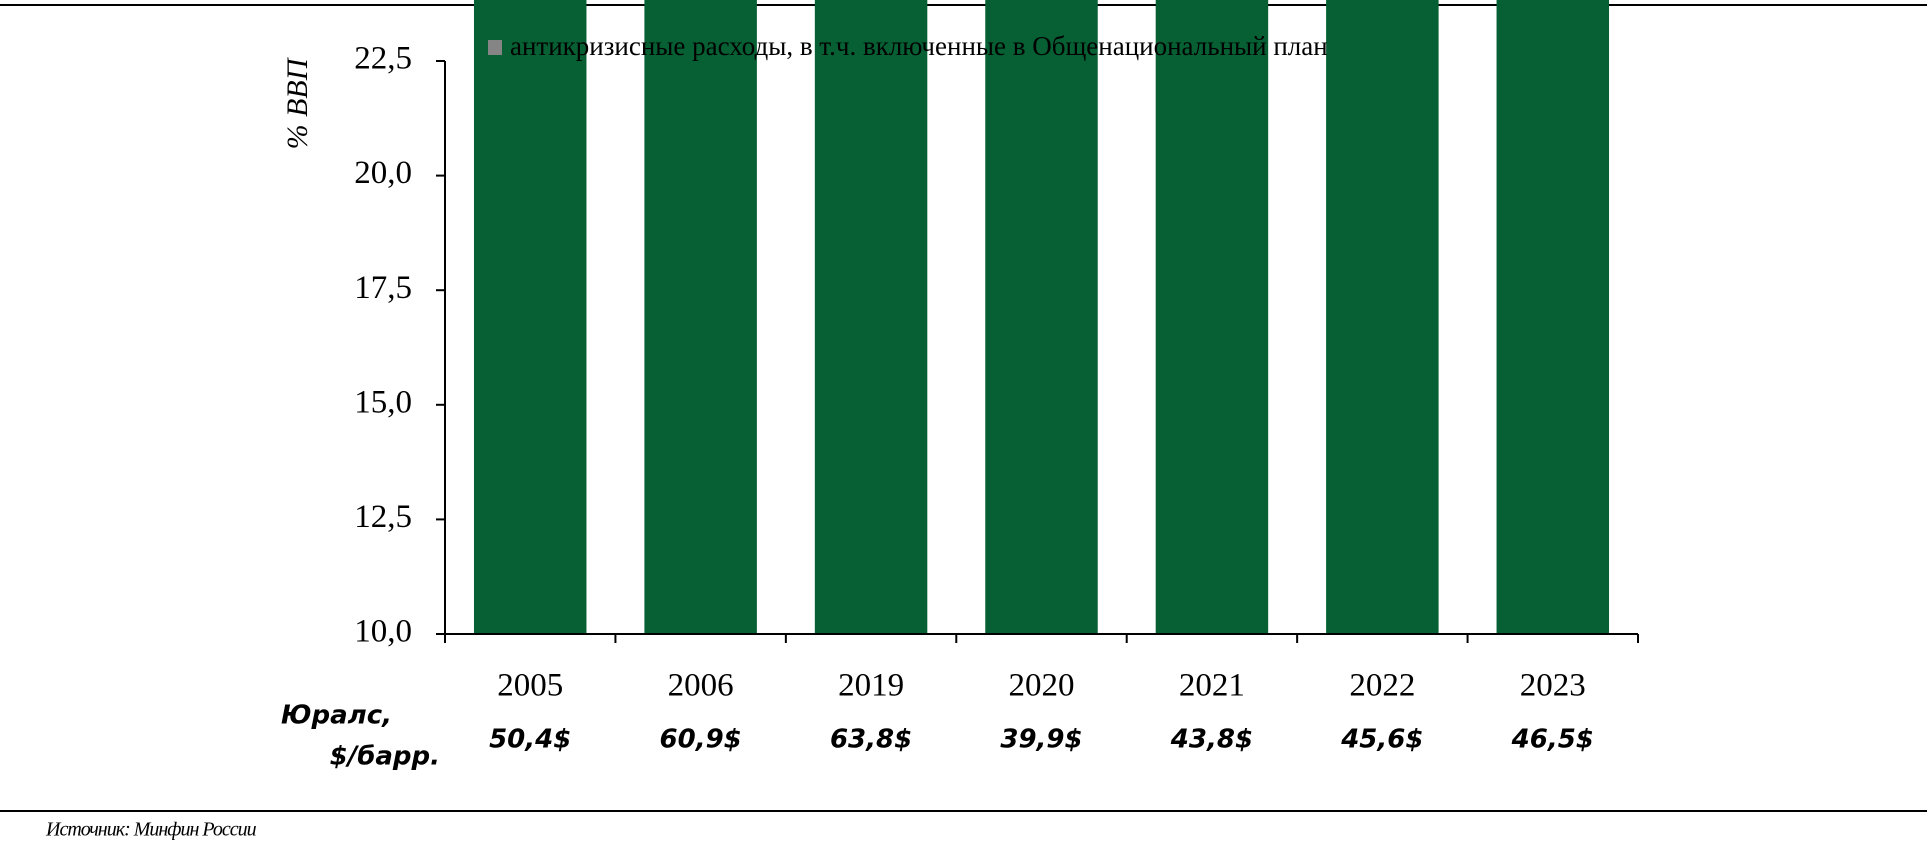 This screenshot has height=855, width=1927. What do you see at coordinates (1381, 740) in the screenshot?
I see `oil-value: 45,6$` at bounding box center [1381, 740].